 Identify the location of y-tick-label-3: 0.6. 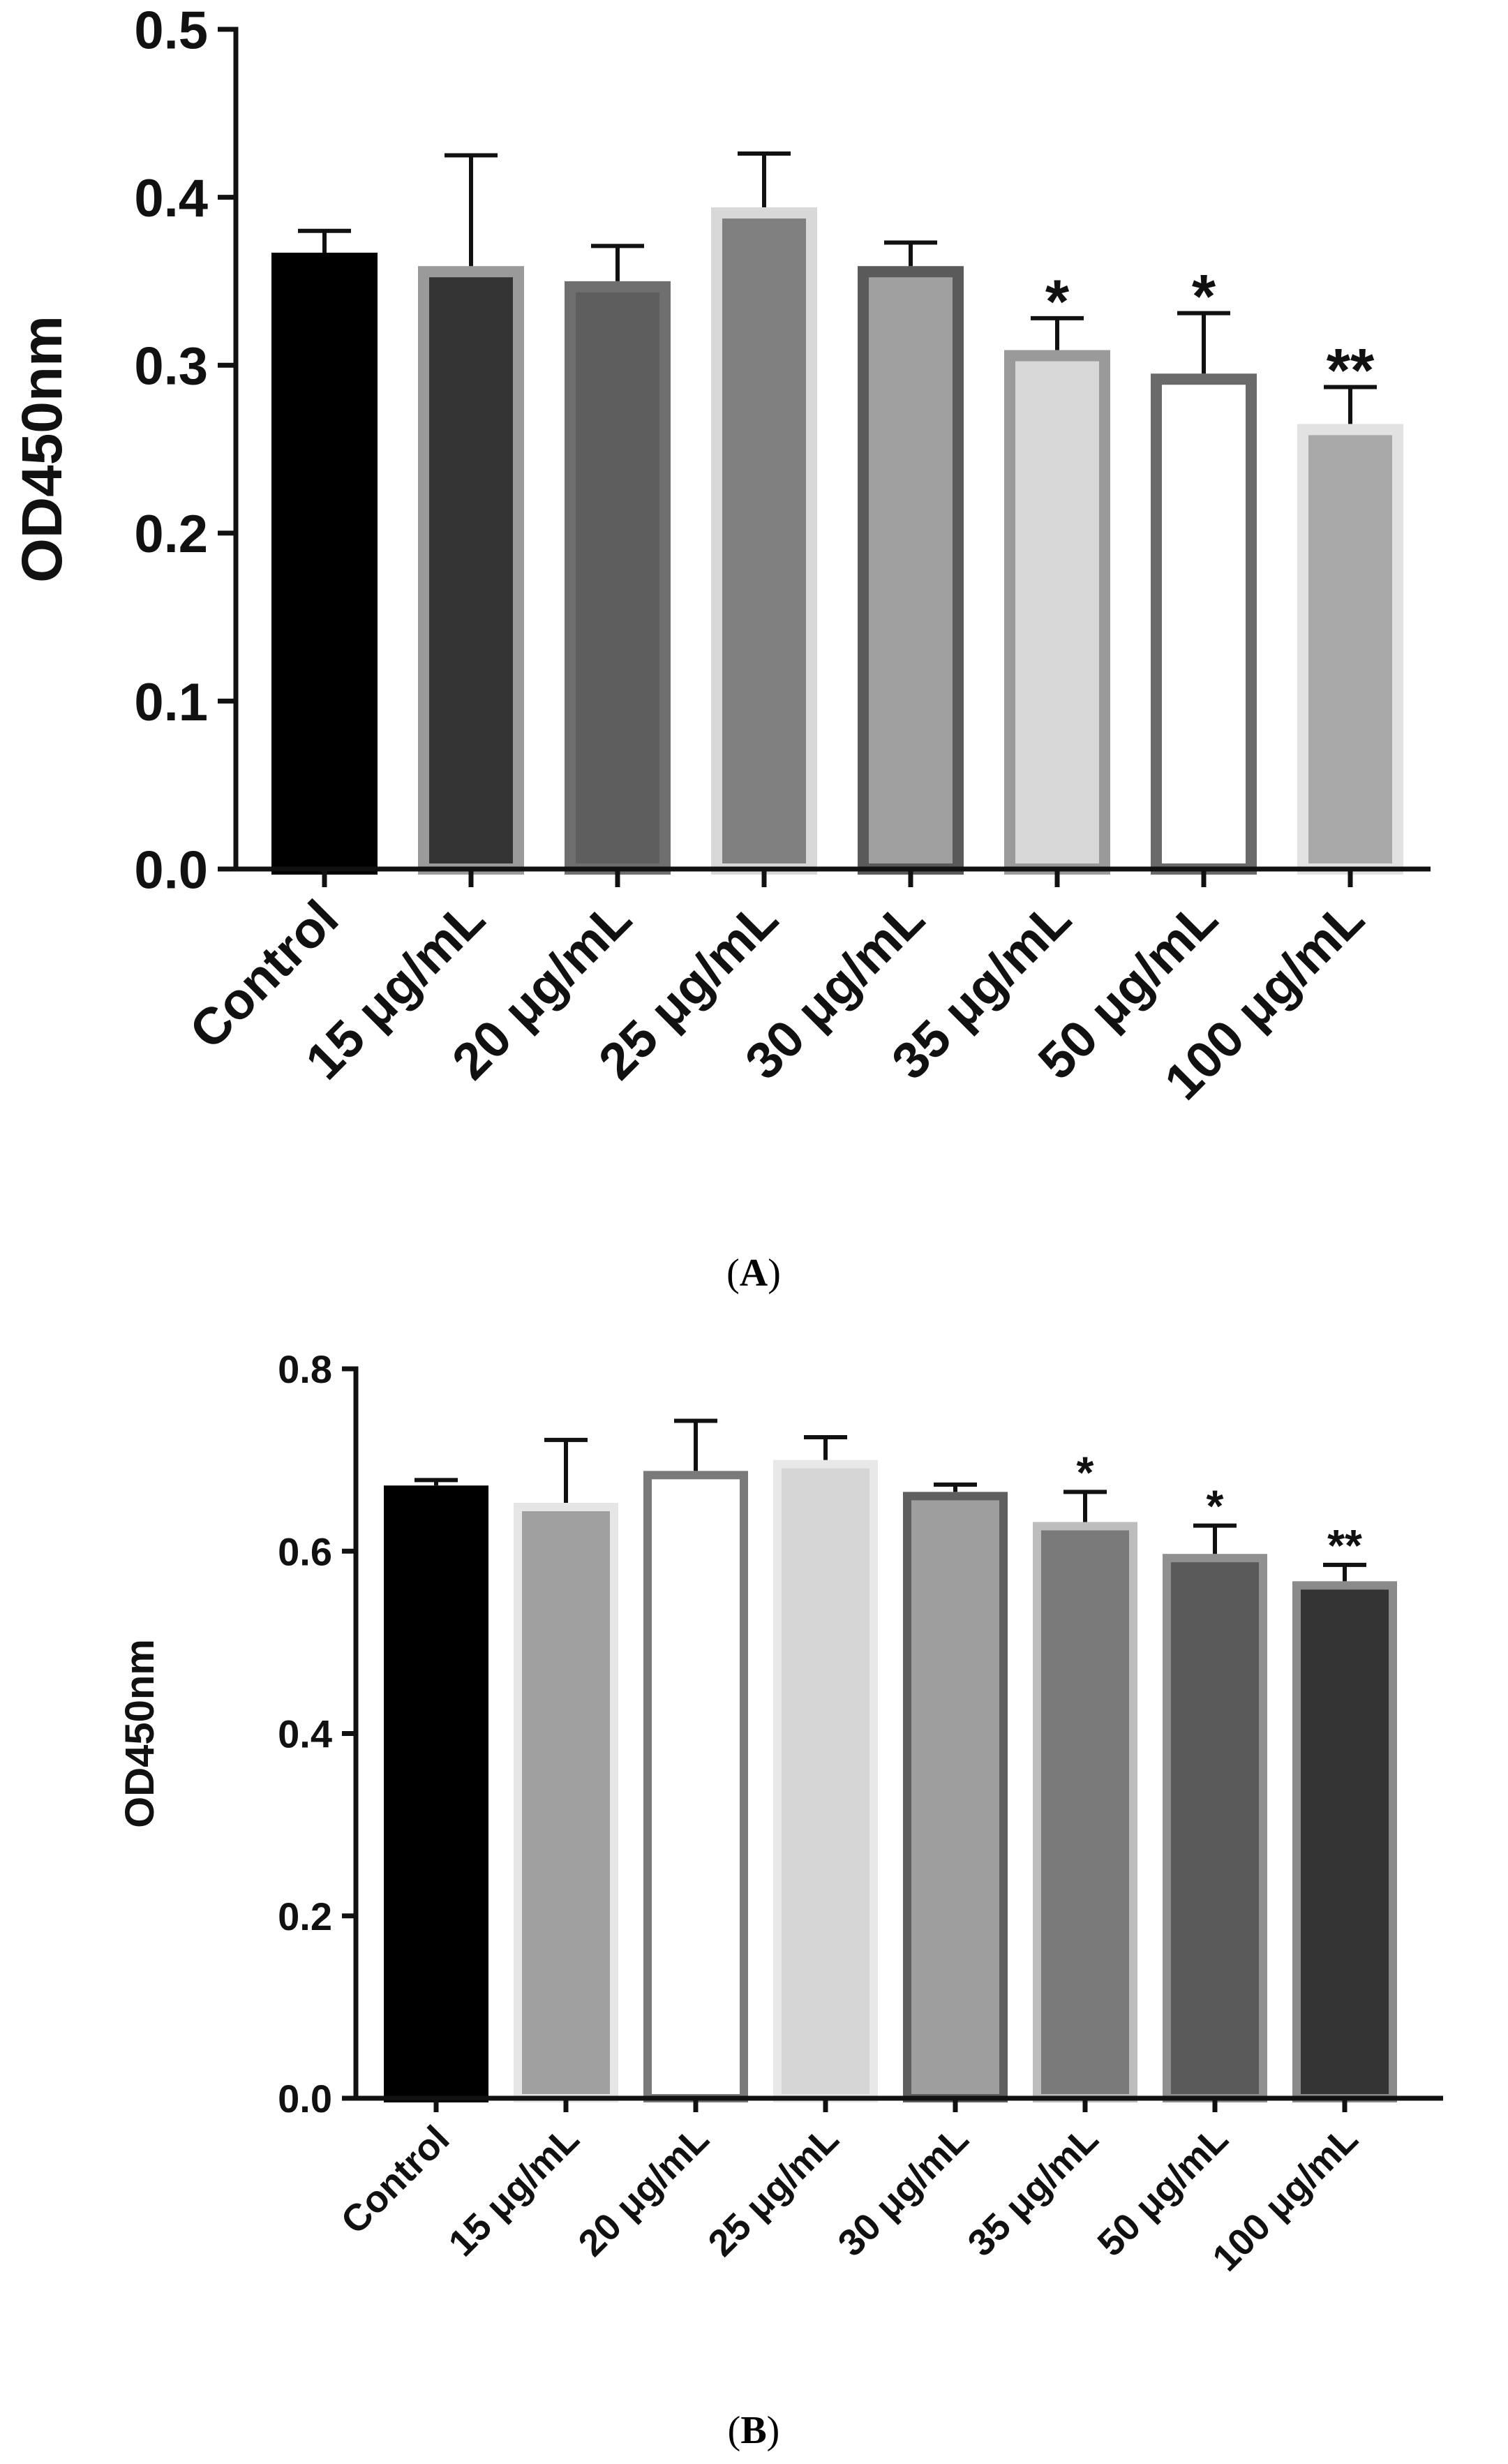
(305, 1551).